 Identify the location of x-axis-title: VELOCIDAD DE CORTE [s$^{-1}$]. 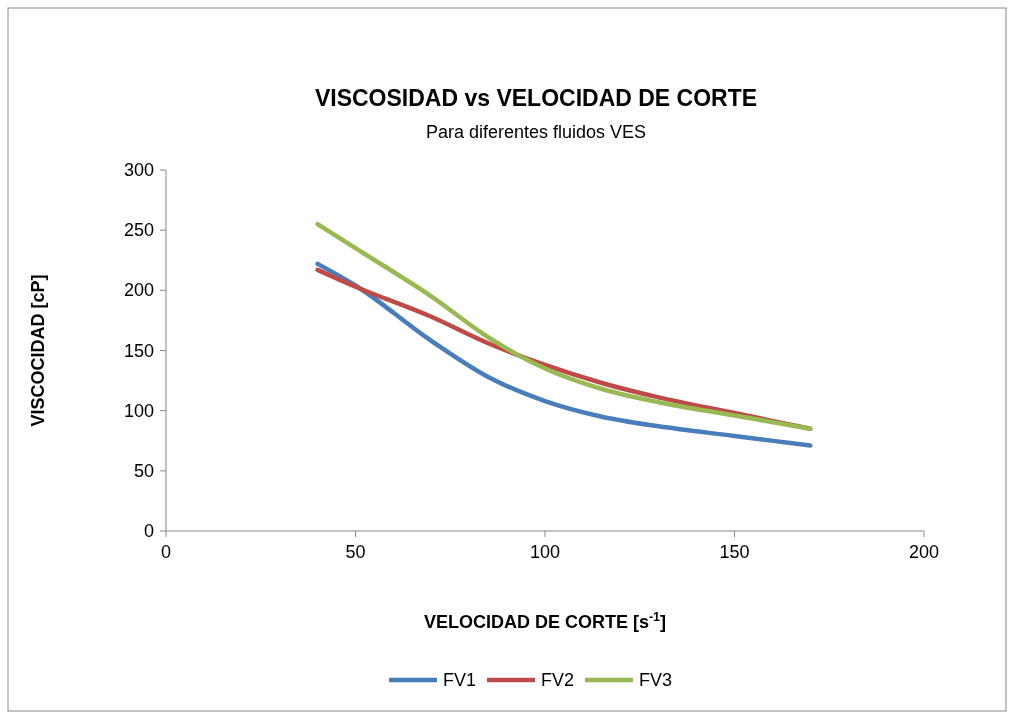
(545, 621).